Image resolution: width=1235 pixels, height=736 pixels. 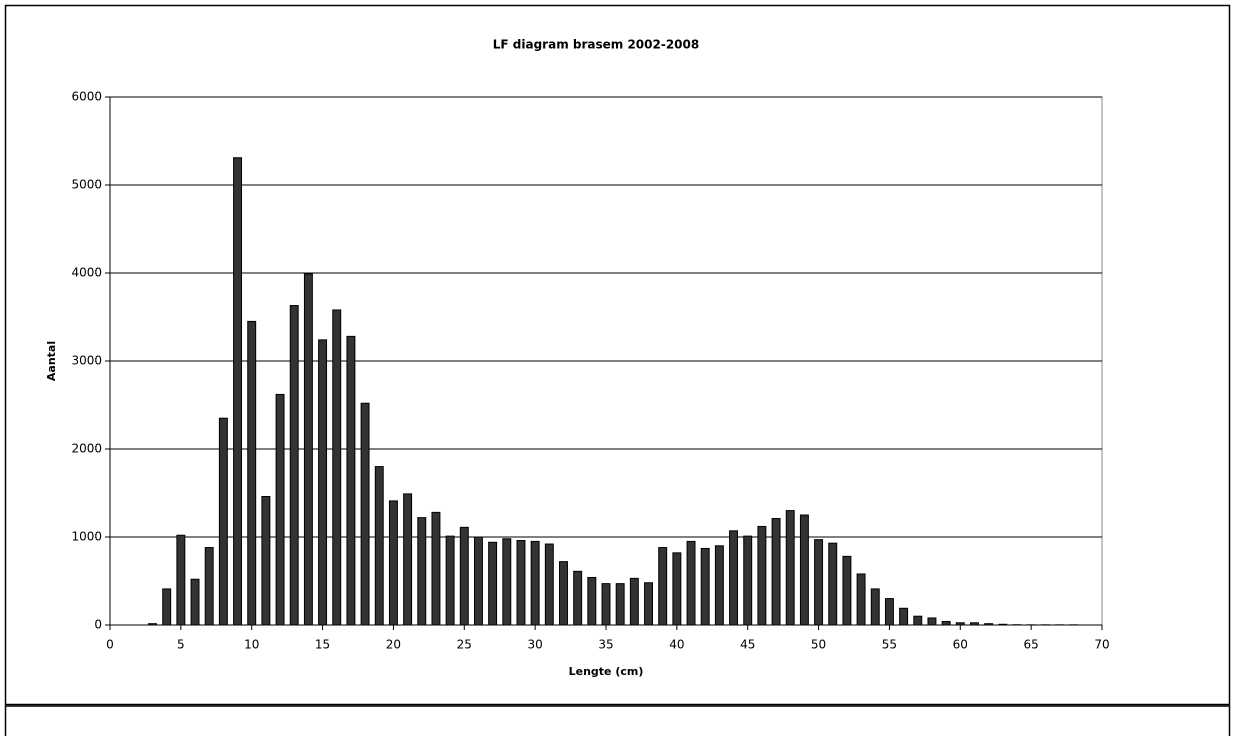 I want to click on next-chart-border, so click(x=617, y=720).